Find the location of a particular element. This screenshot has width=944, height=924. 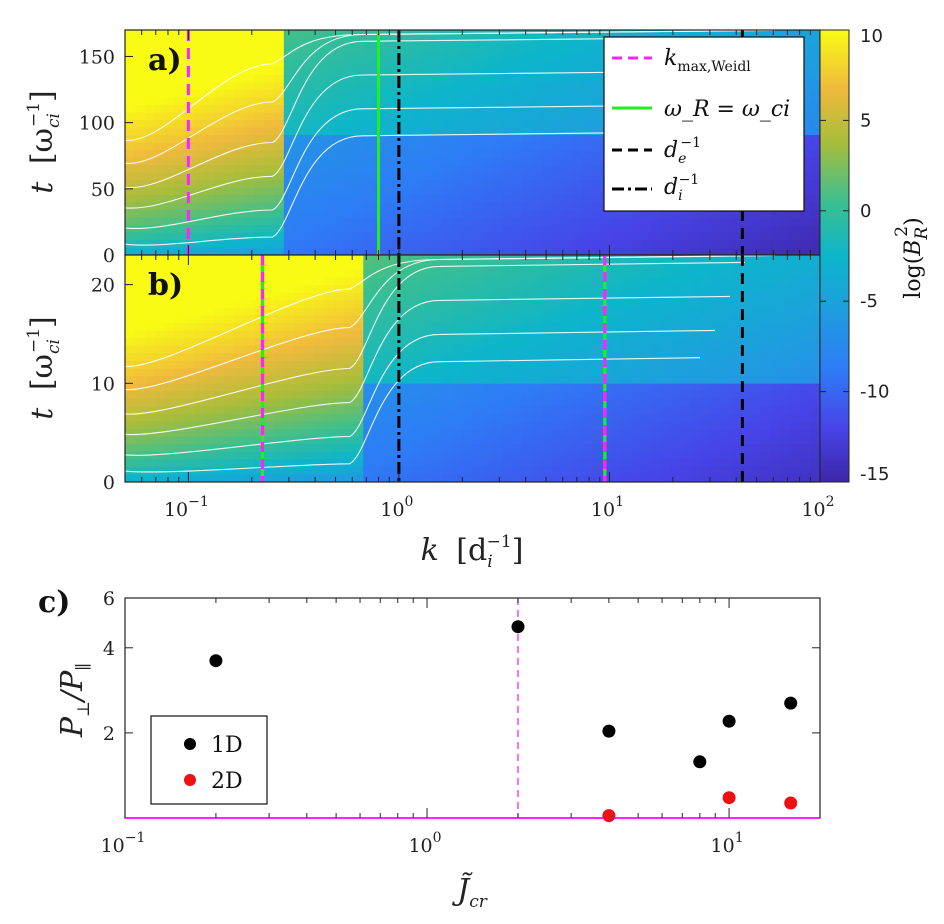

ytick-label: 0 is located at coordinates (109, 256).